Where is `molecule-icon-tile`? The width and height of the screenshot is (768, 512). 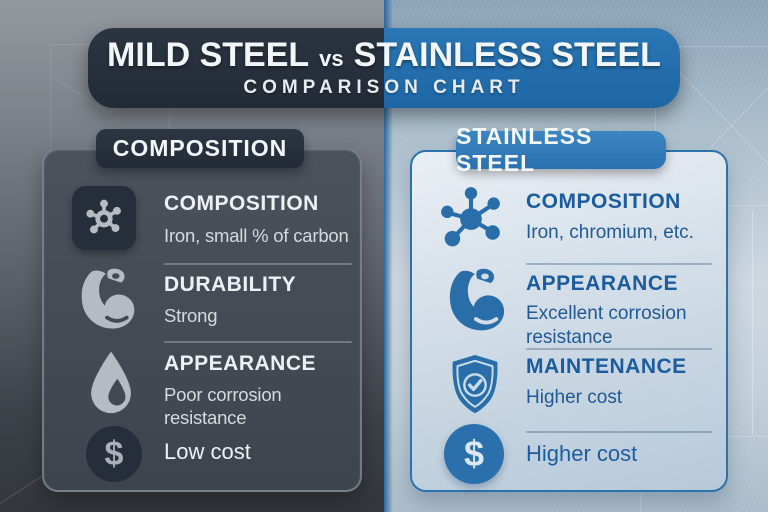 molecule-icon-tile is located at coordinates (104, 218).